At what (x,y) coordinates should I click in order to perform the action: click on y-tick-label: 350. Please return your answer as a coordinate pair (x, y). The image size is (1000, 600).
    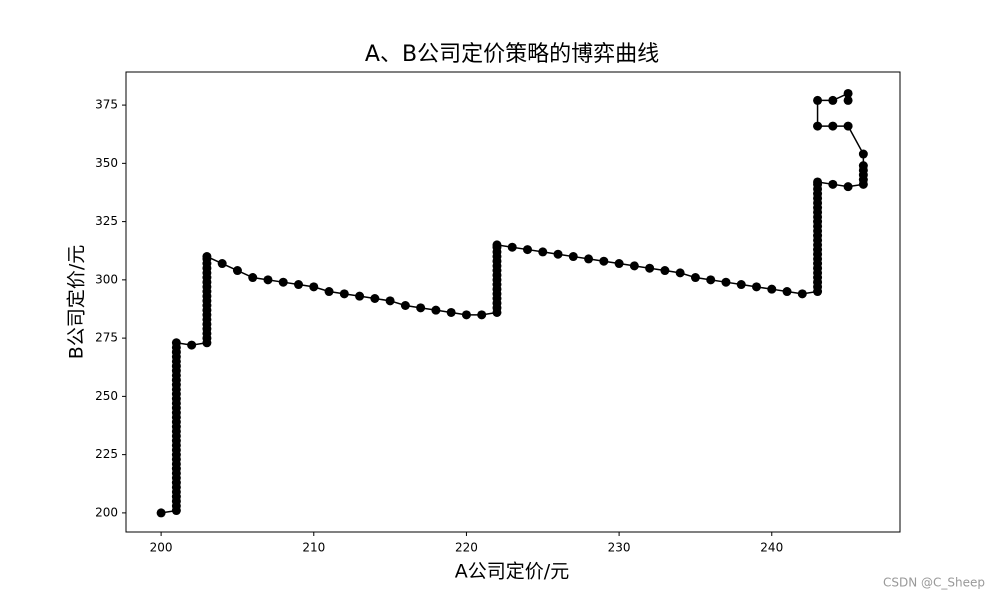
    Looking at the image, I should click on (106, 163).